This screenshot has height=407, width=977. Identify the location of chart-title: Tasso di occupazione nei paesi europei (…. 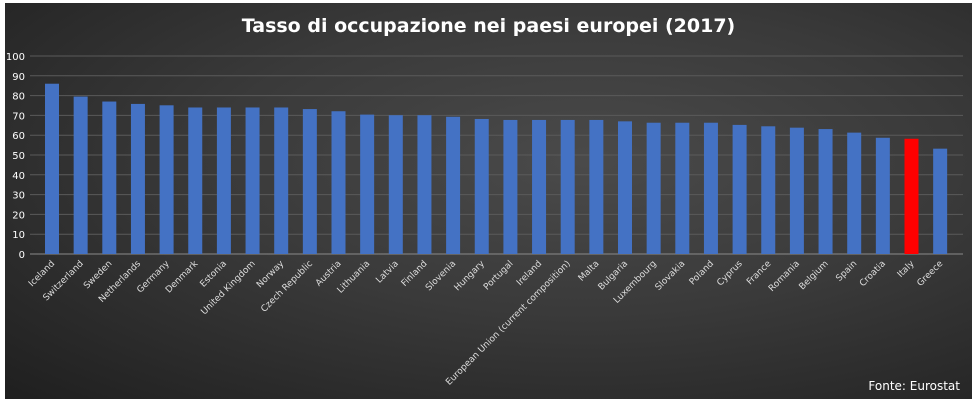
(488, 26).